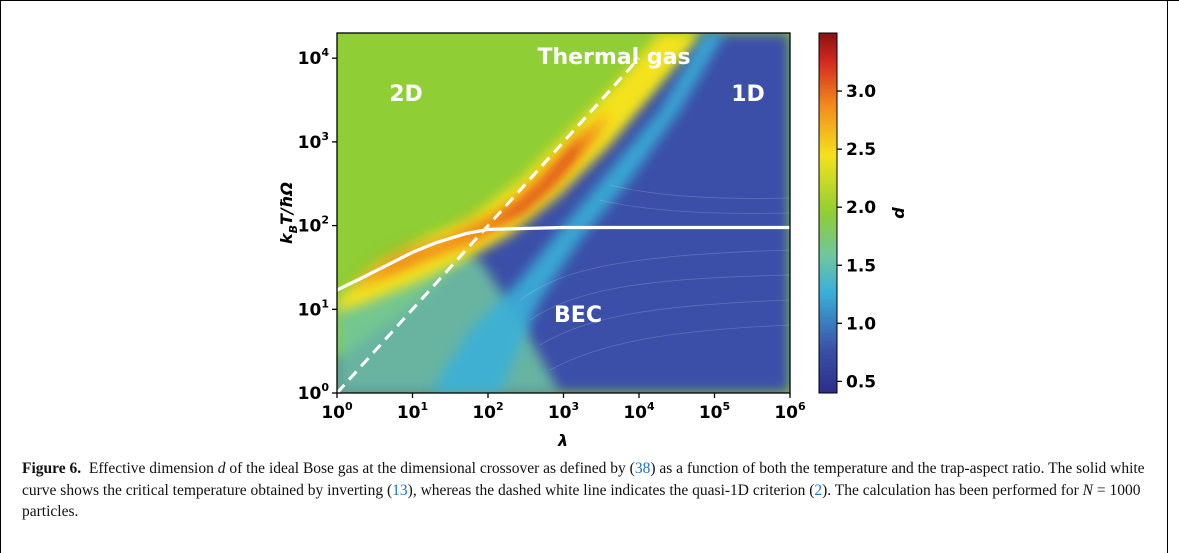 The height and width of the screenshot is (553, 1179). I want to click on caption-ref-38: 38, so click(642, 468).